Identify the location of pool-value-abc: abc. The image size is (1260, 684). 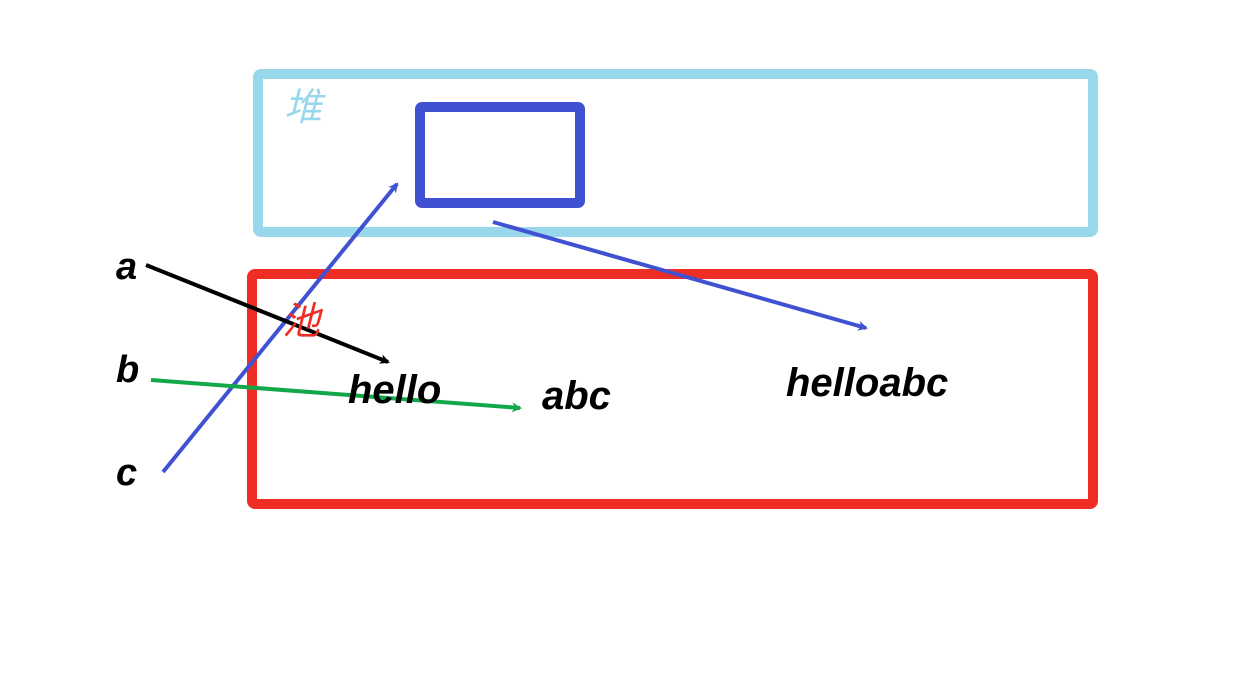
(576, 396).